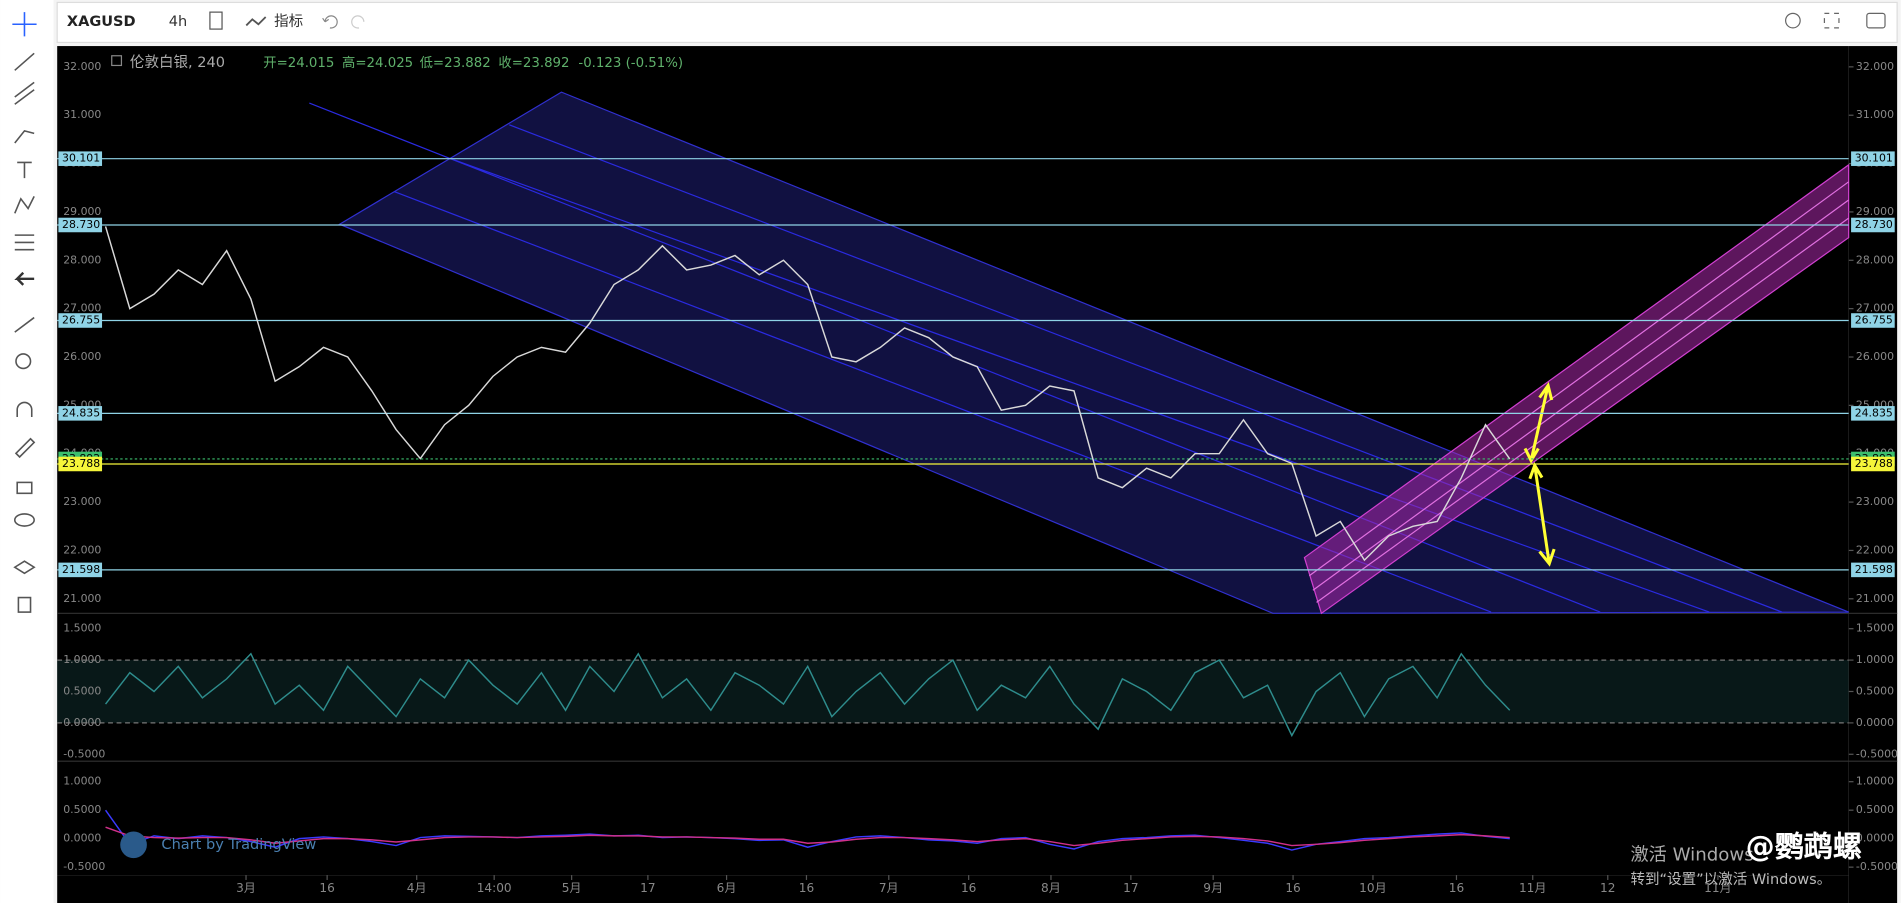 The height and width of the screenshot is (903, 1901). I want to click on fullscreen-icon, so click(1831, 20).